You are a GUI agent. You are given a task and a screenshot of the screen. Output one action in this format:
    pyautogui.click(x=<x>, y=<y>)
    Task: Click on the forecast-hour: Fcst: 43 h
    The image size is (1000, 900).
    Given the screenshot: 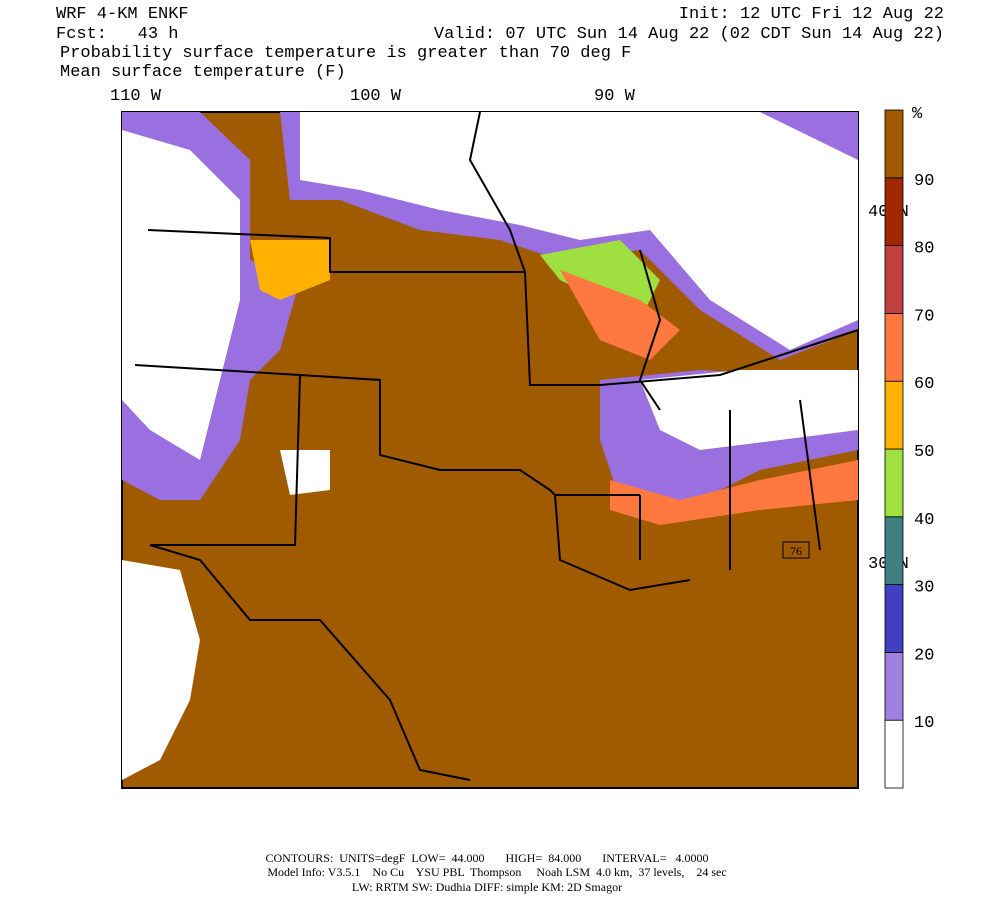 What is the action you would take?
    pyautogui.click(x=117, y=34)
    